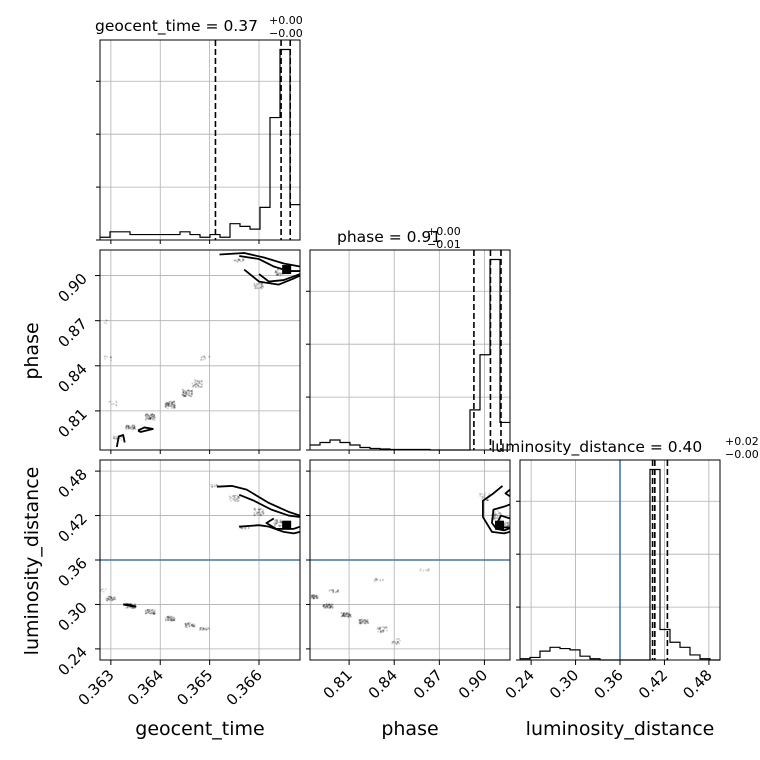 The height and width of the screenshot is (760, 760). I want to click on x-tick-label: 0.363, so click(96, 687).